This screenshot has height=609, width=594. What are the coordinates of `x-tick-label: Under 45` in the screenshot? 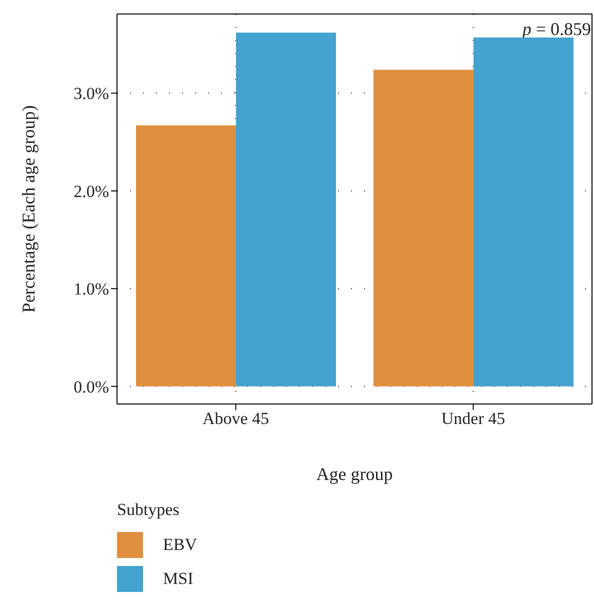 It's located at (473, 418).